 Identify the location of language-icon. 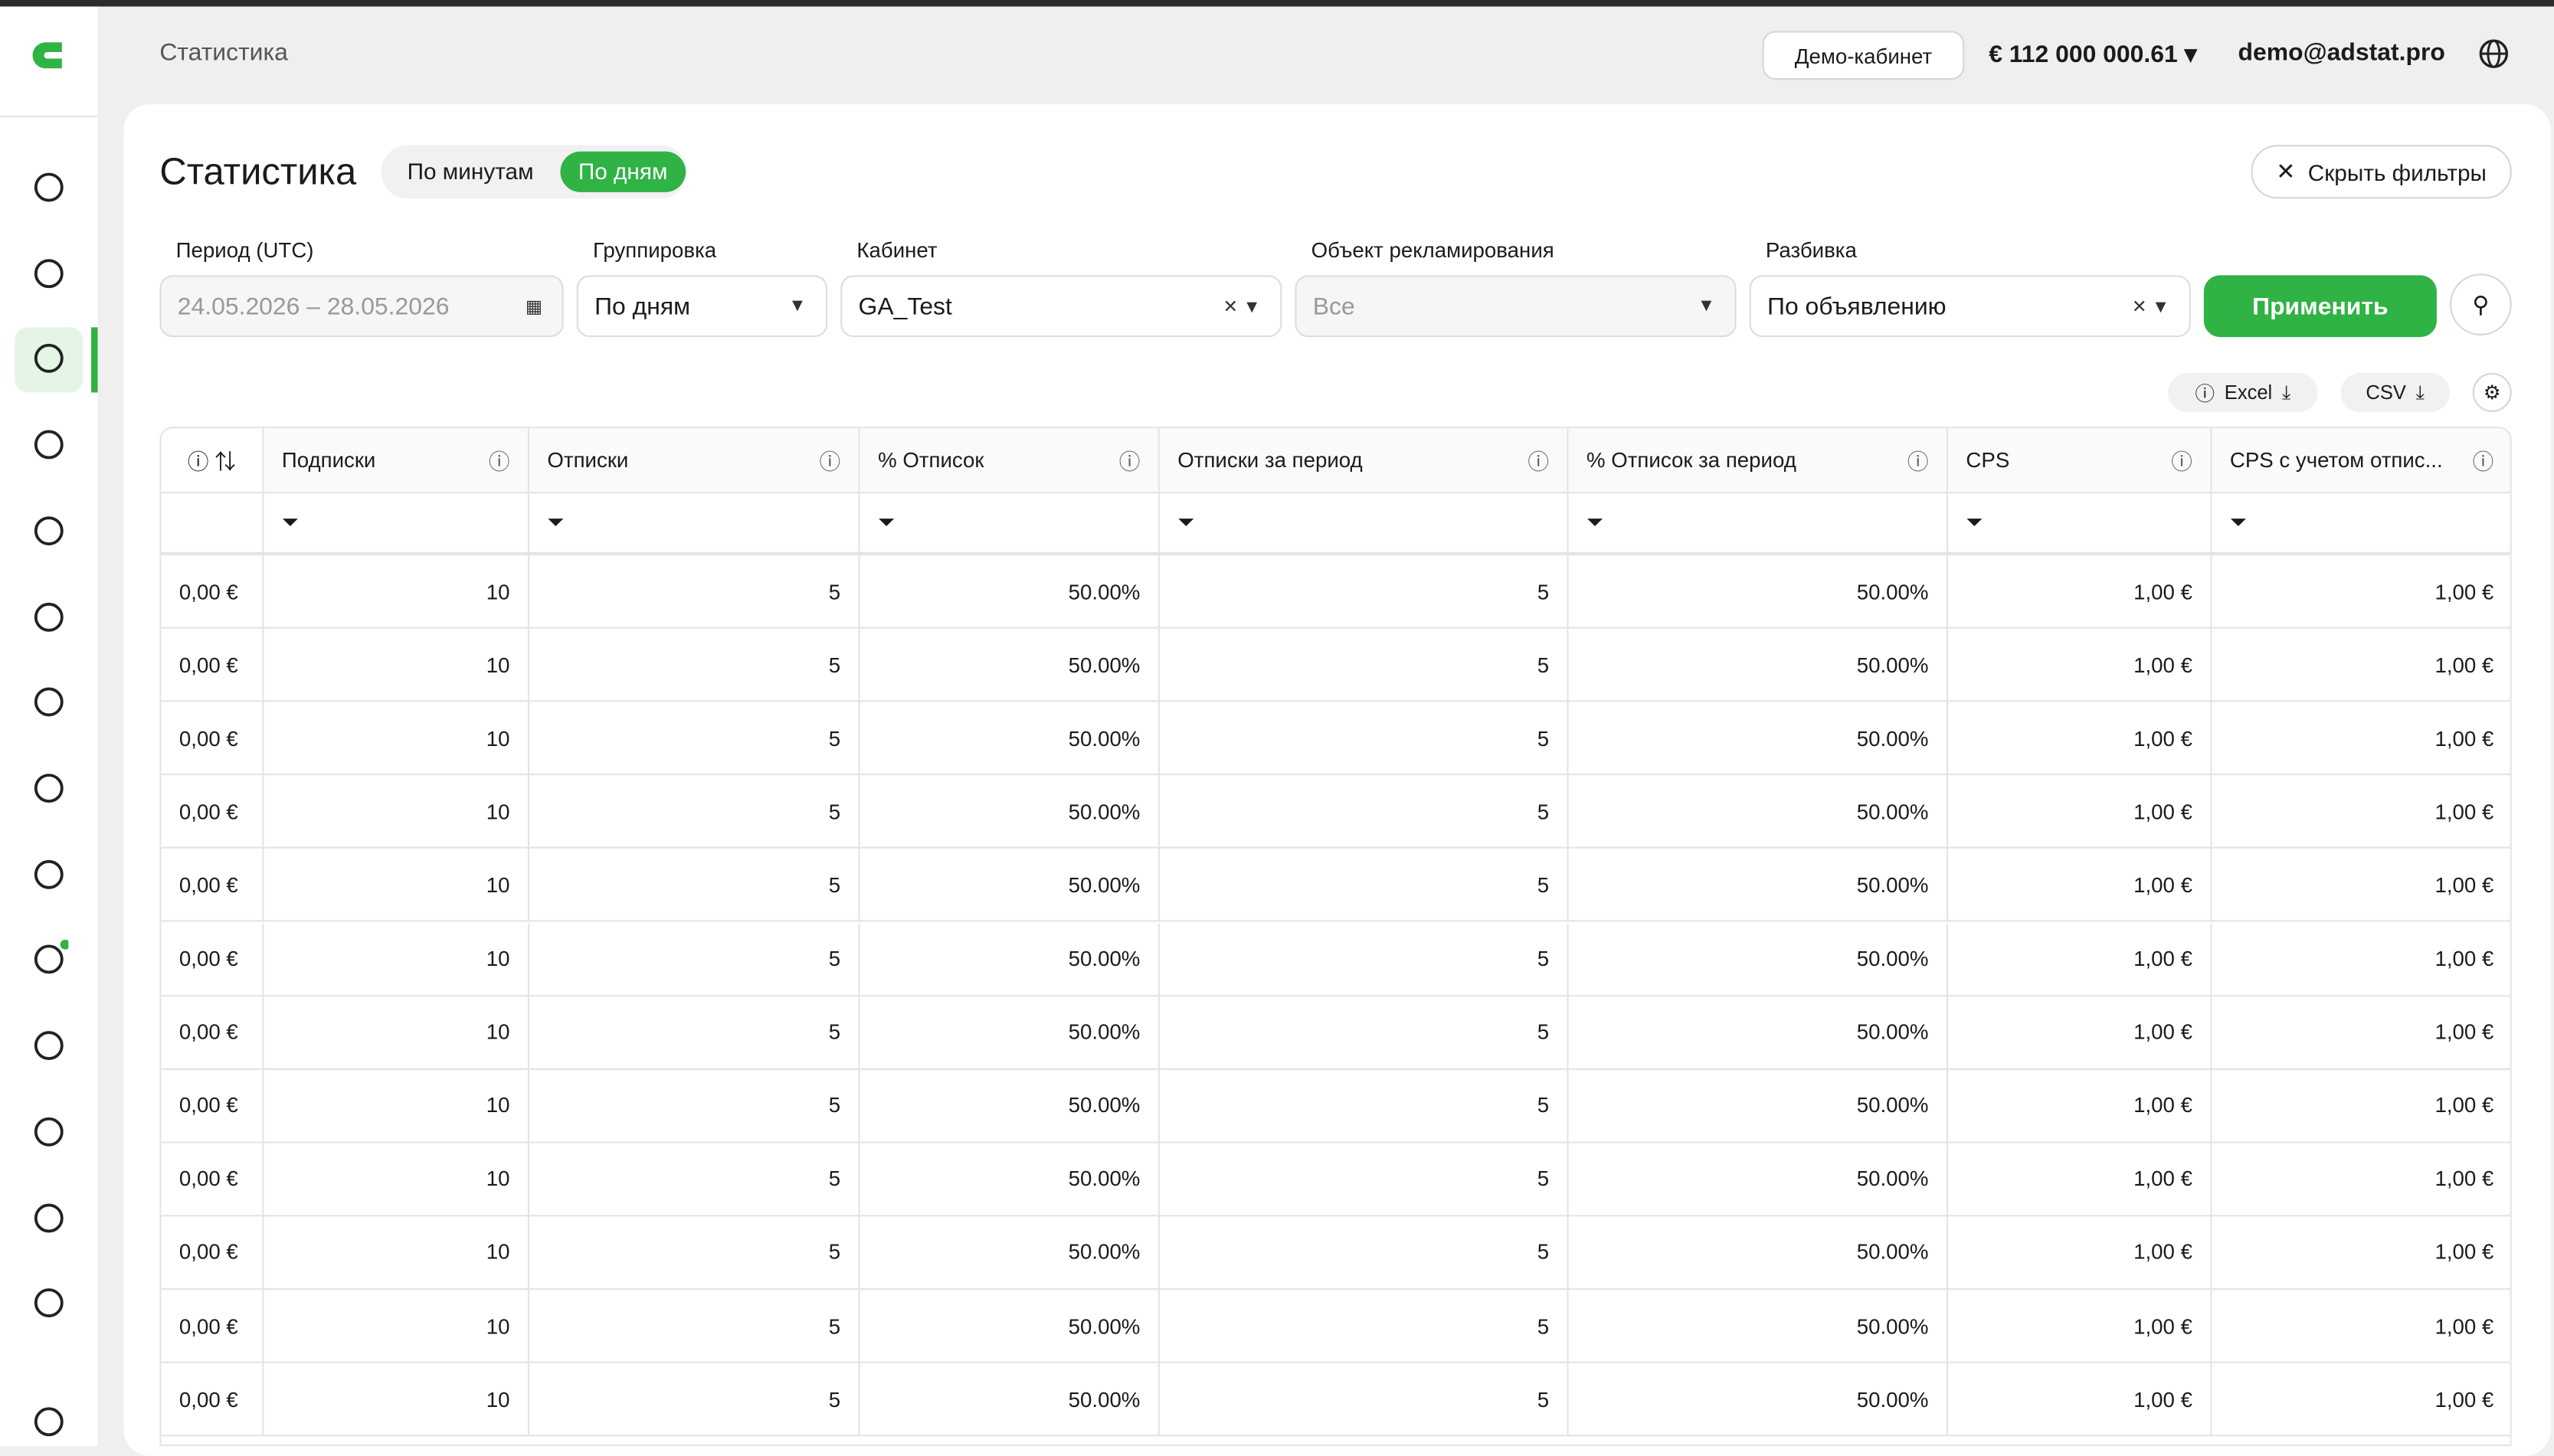
(2493, 54).